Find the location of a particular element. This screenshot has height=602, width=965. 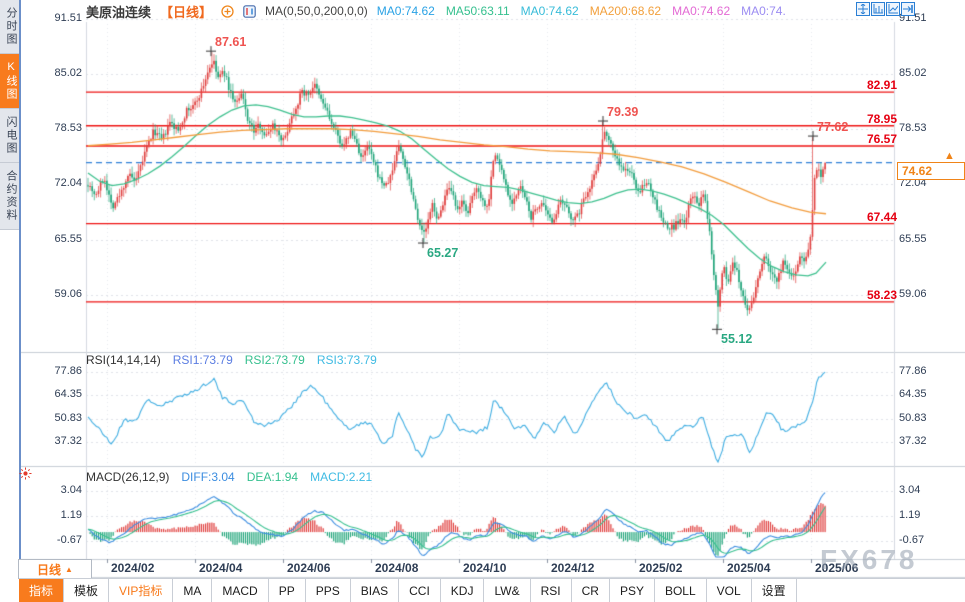

chart-tool-icons is located at coordinates (885, 9).